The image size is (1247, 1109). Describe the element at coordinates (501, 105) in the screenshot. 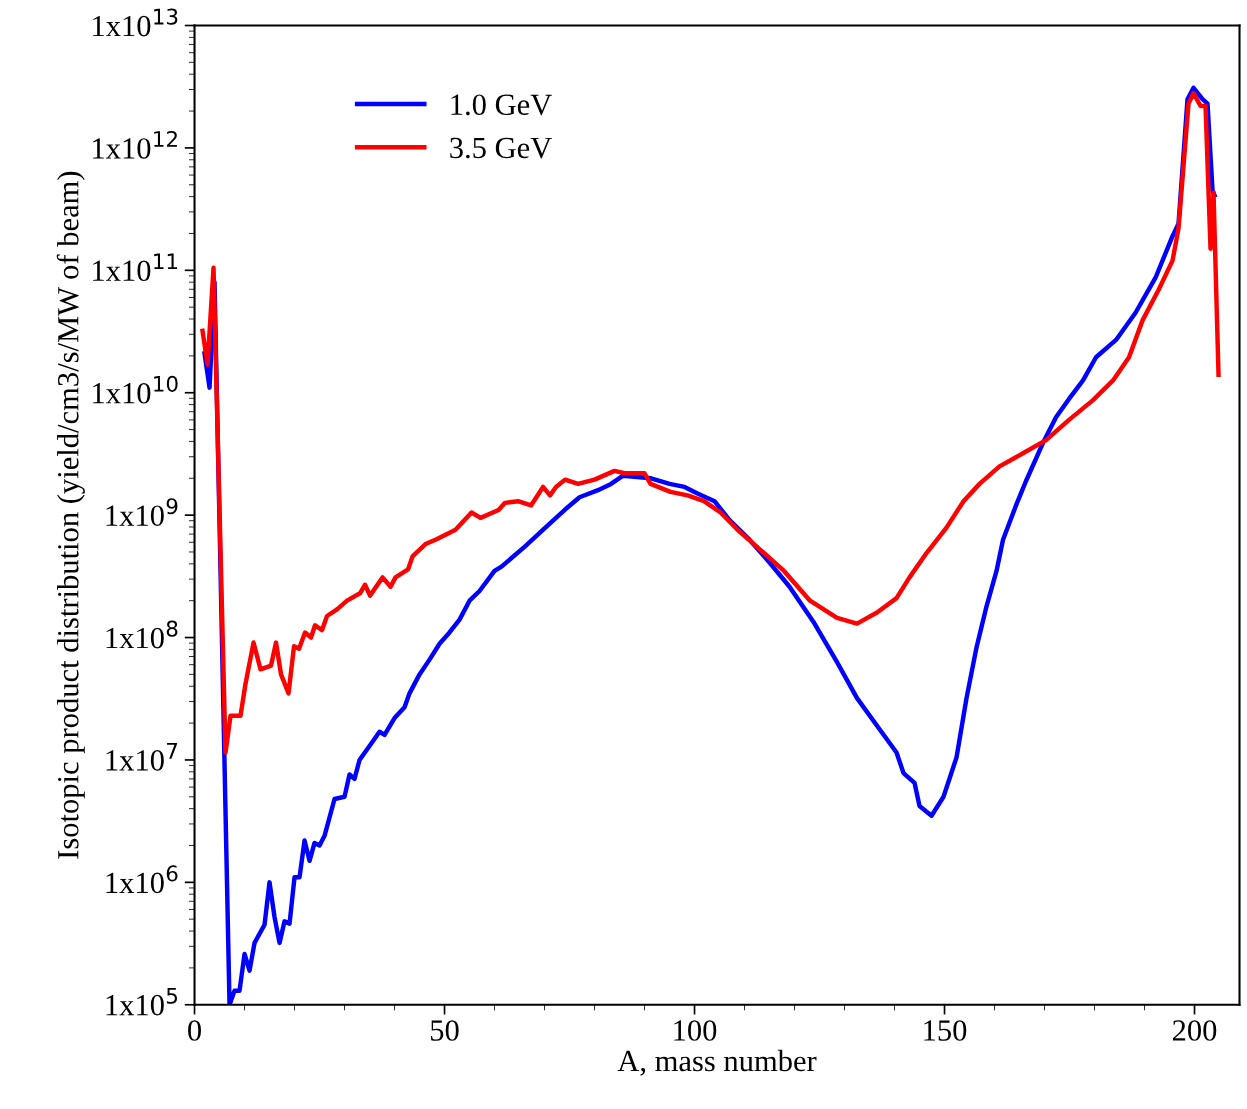

I see `legend-label: 1.0 GeV` at that location.